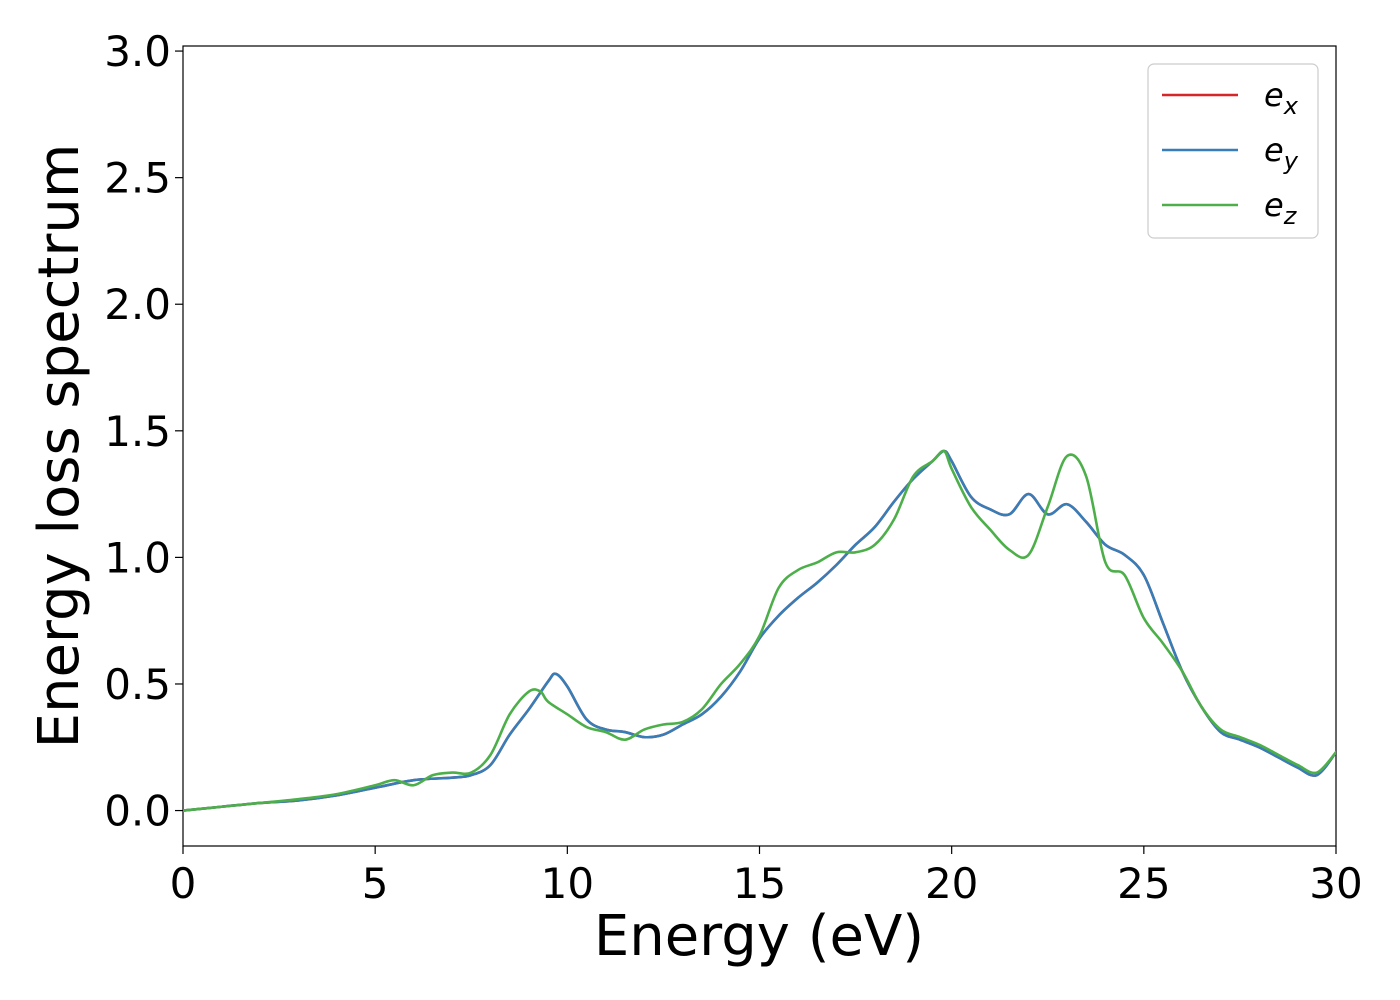 This screenshot has width=1400, height=1000. I want to click on x-tick-label: 15, so click(759, 883).